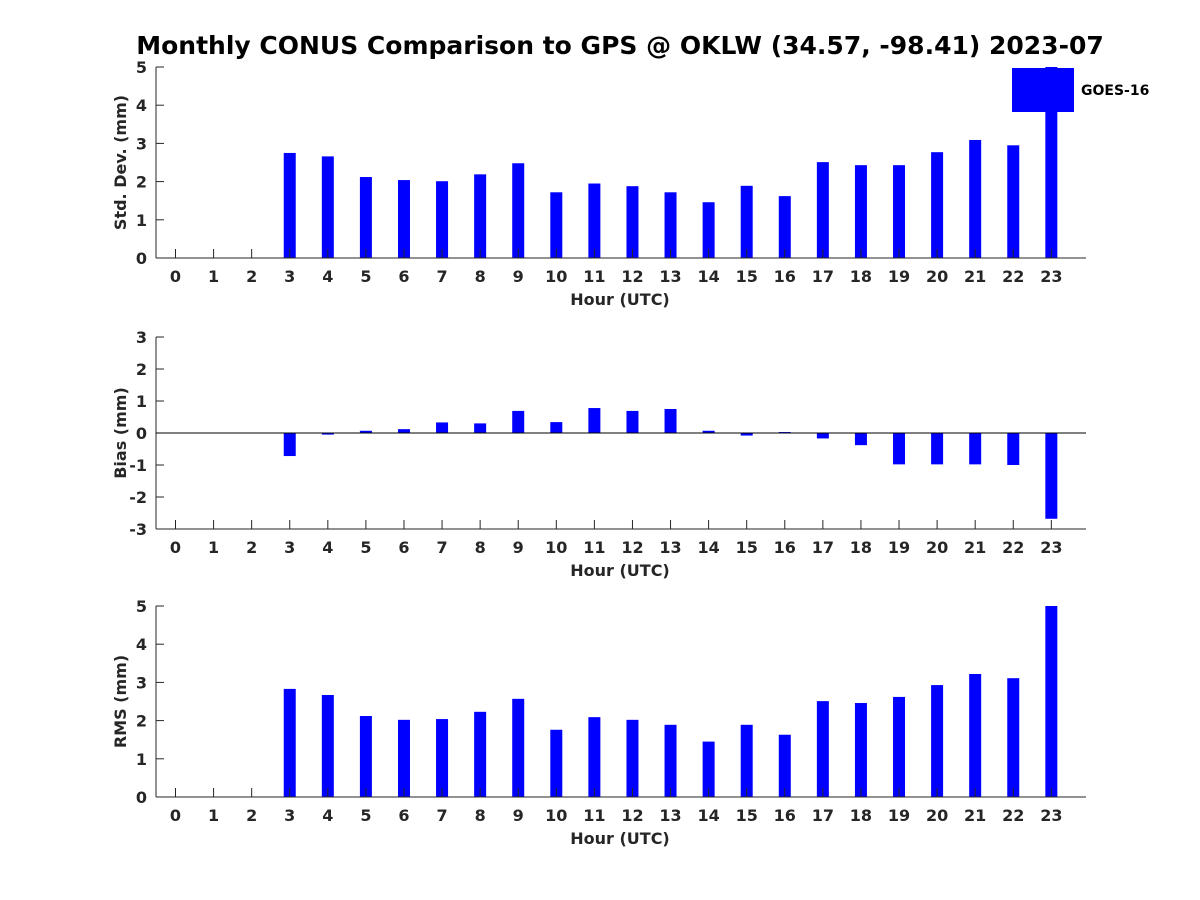 The image size is (1200, 900). Describe the element at coordinates (141, 759) in the screenshot. I see `y-tick-label: 1` at that location.